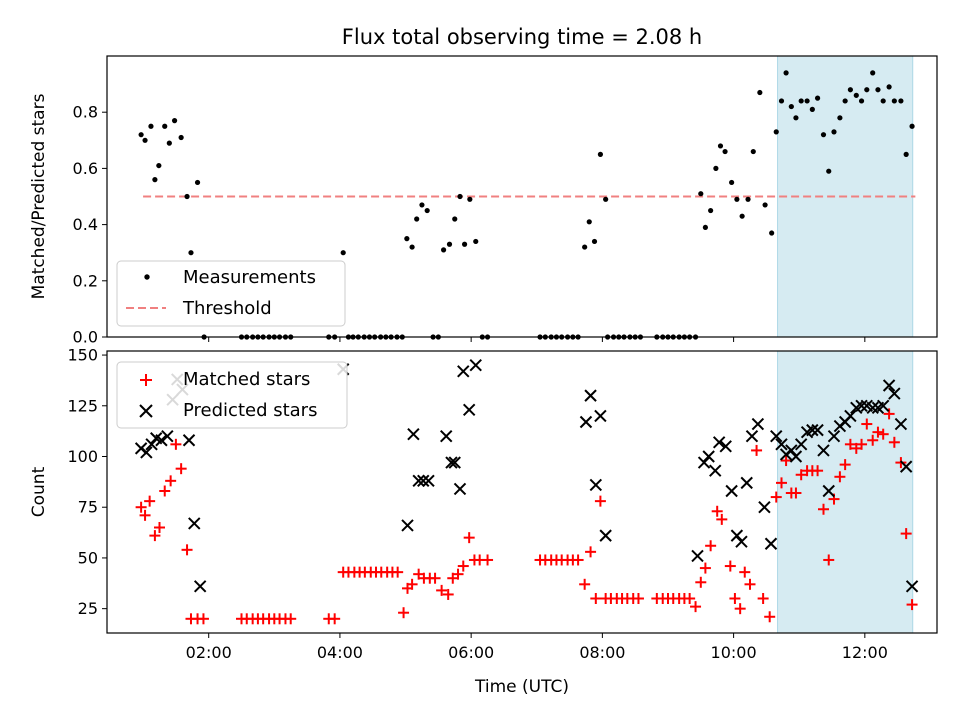 The width and height of the screenshot is (960, 720). What do you see at coordinates (85, 280) in the screenshot?
I see `top-ytick-label: 0.2` at bounding box center [85, 280].